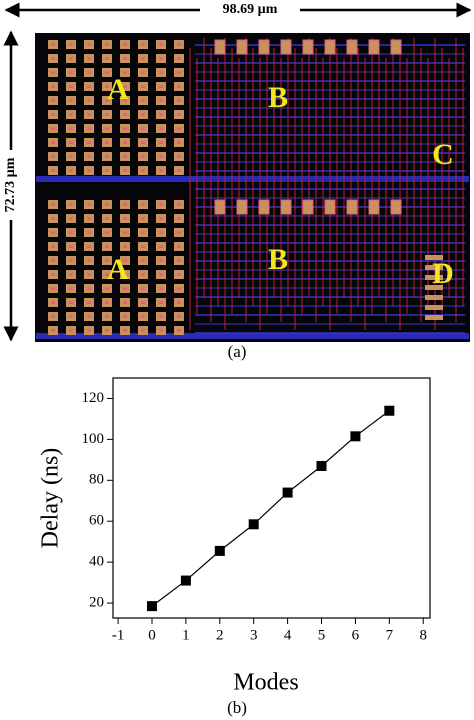  Describe the element at coordinates (356, 635) in the screenshot. I see `x-tick-label: 6` at that location.